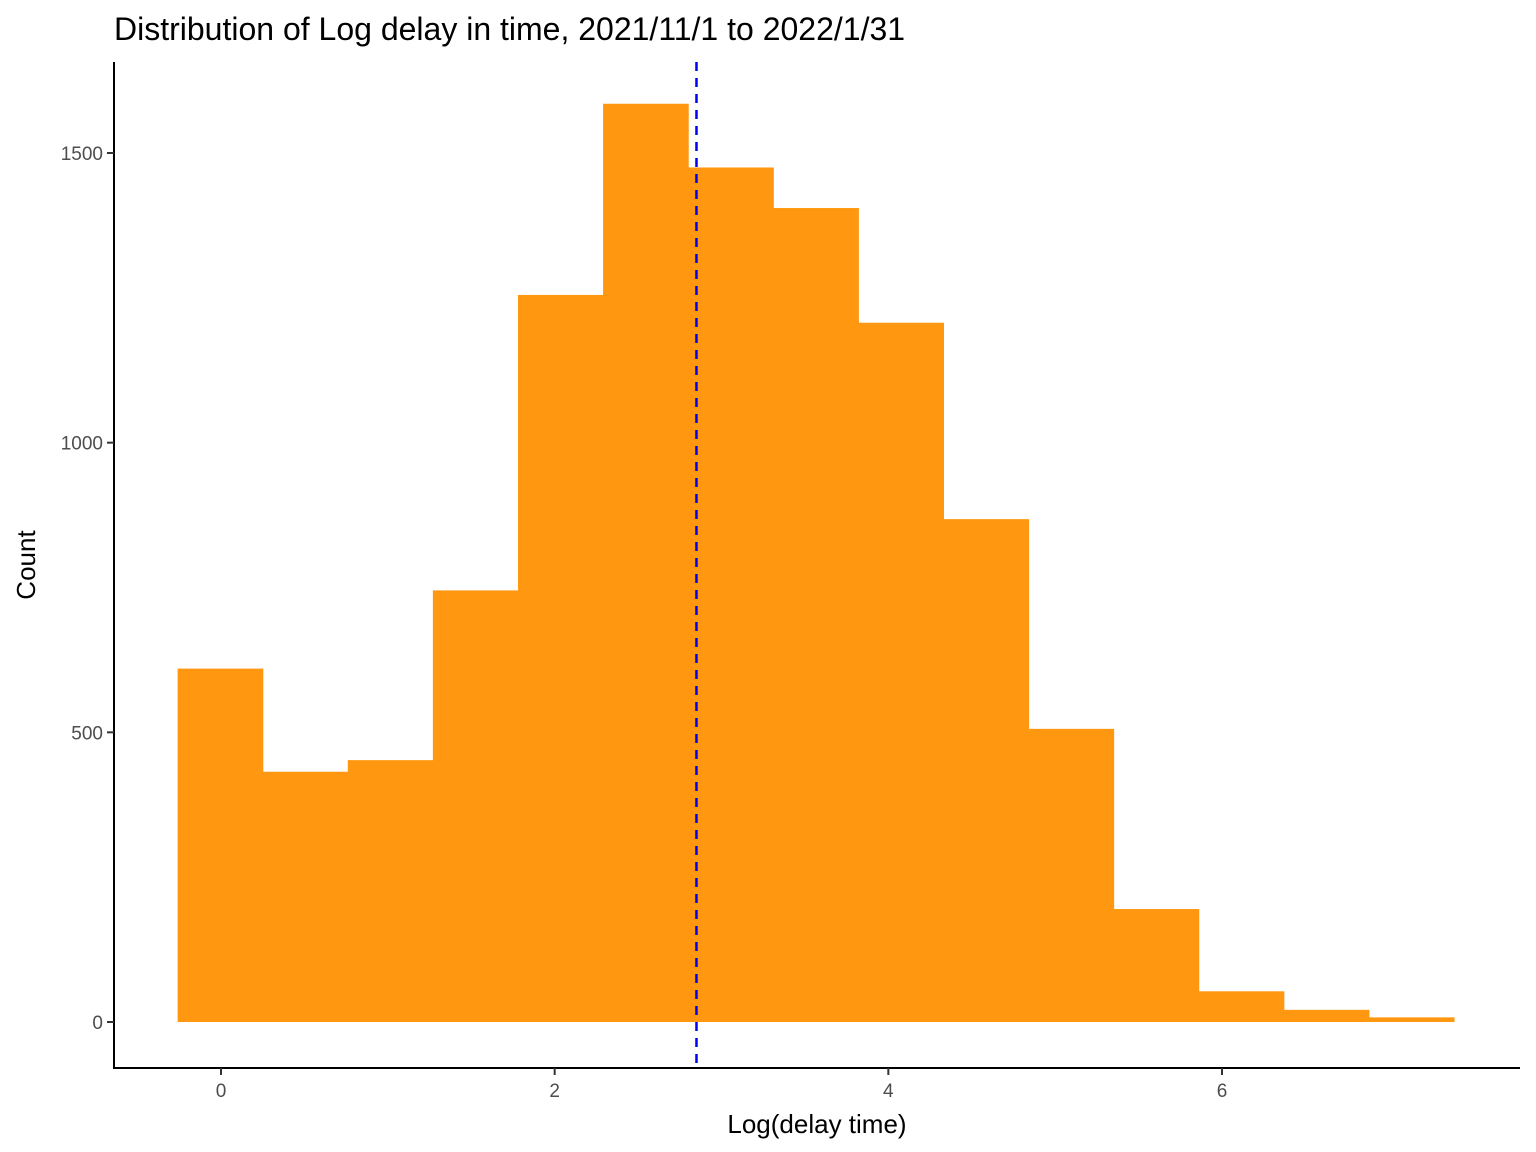 The image size is (1536, 1152). I want to click on y-tick-label-1500: 1500, so click(82, 154).